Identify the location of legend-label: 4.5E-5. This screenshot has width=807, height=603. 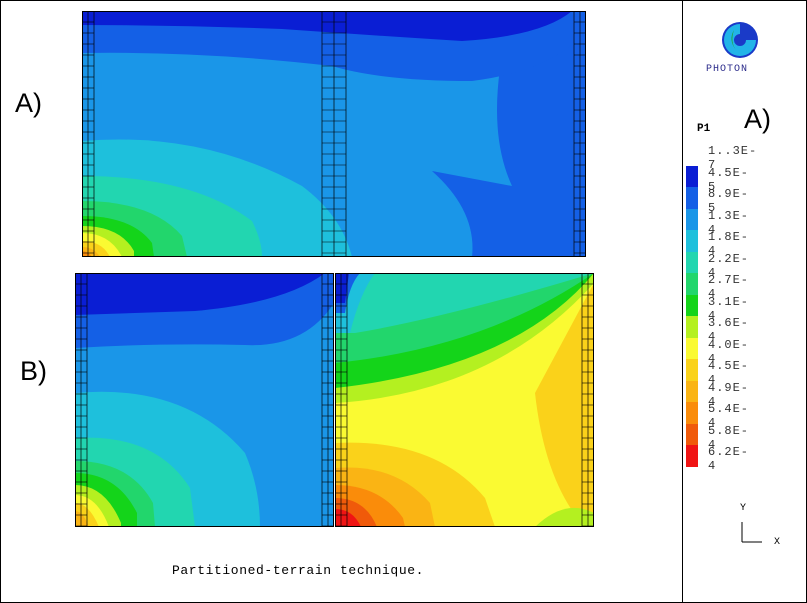
(729, 179).